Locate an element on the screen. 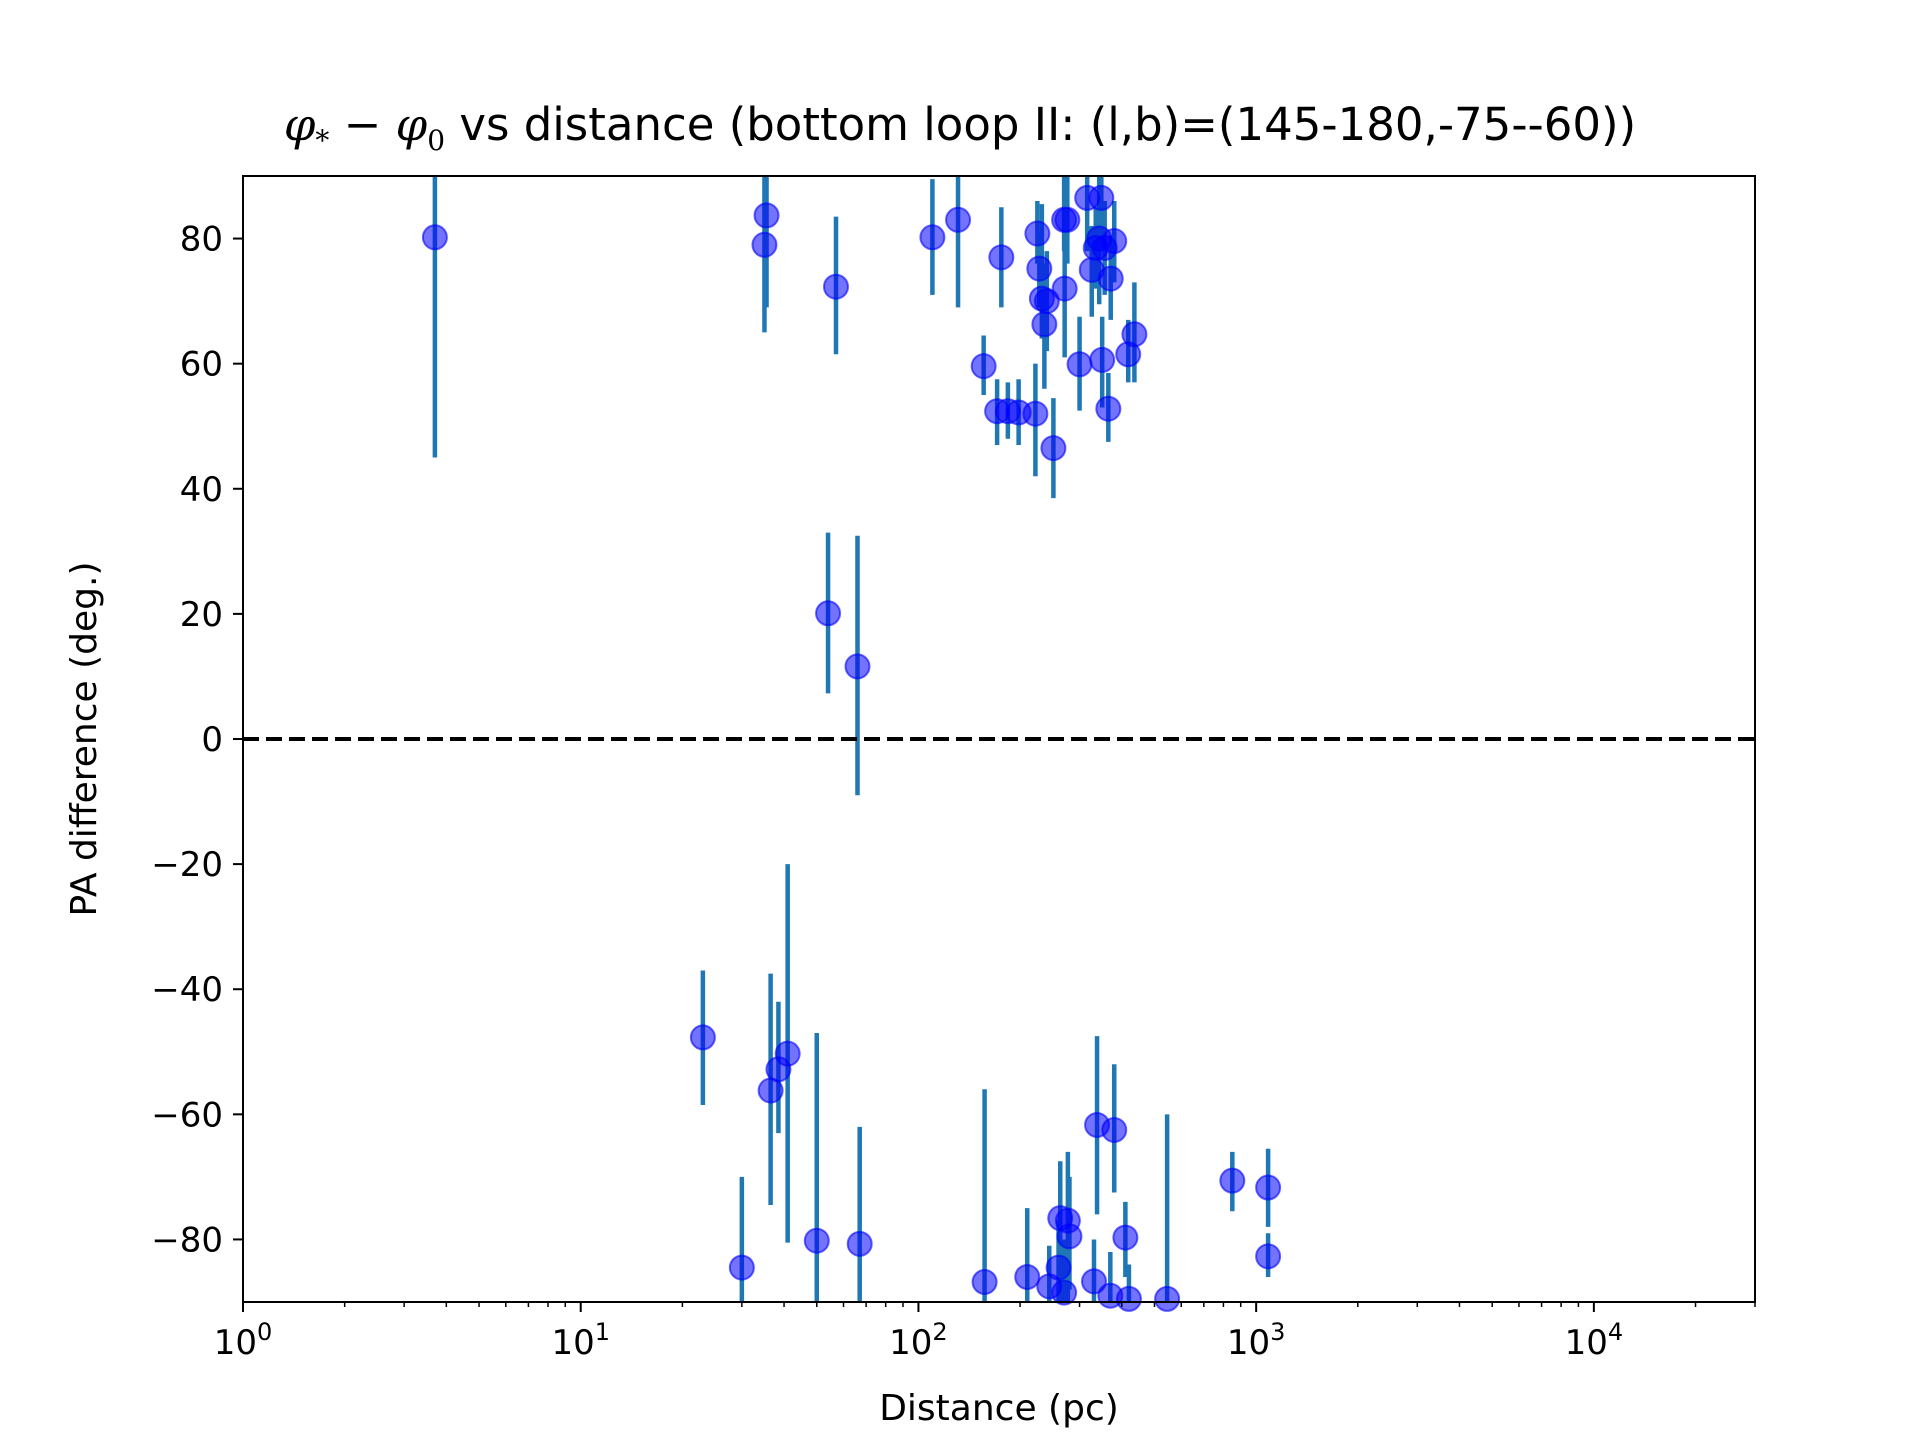 This screenshot has height=1440, width=1920. y-tick-label: −80 is located at coordinates (187, 1240).